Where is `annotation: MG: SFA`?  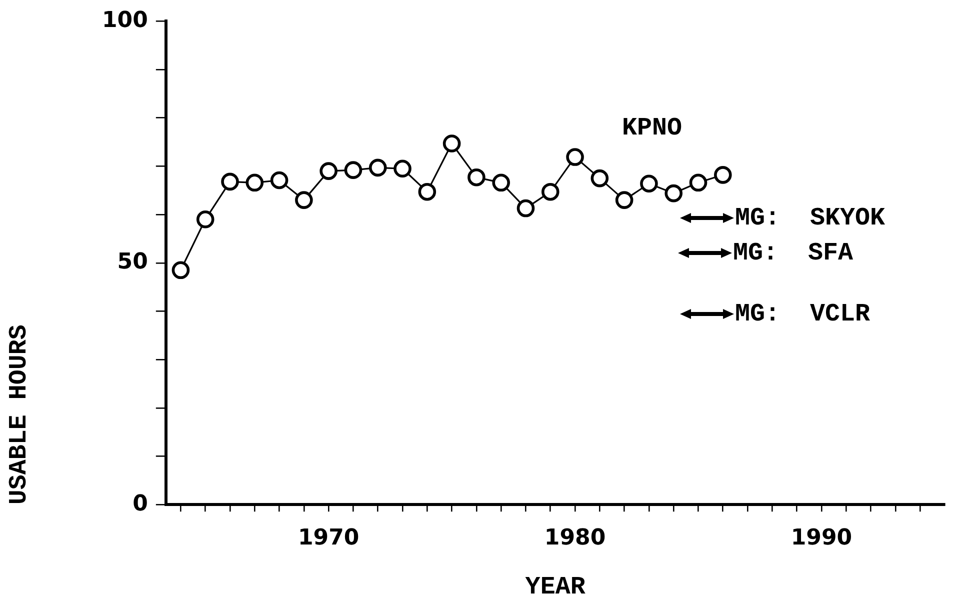 annotation: MG: SFA is located at coordinates (793, 253).